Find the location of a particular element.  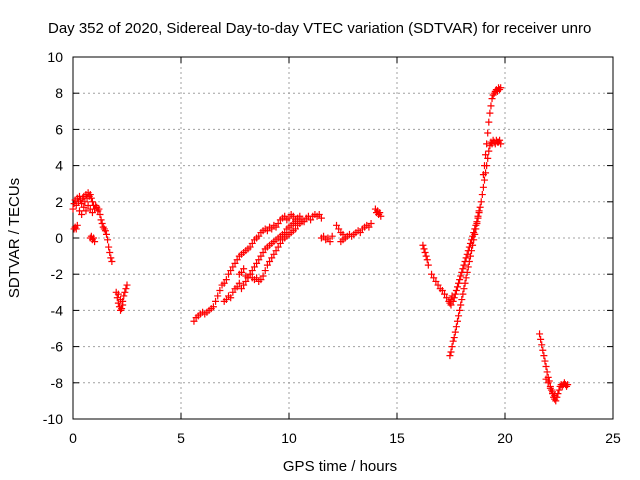

x-tick-label: 0 is located at coordinates (73, 438).